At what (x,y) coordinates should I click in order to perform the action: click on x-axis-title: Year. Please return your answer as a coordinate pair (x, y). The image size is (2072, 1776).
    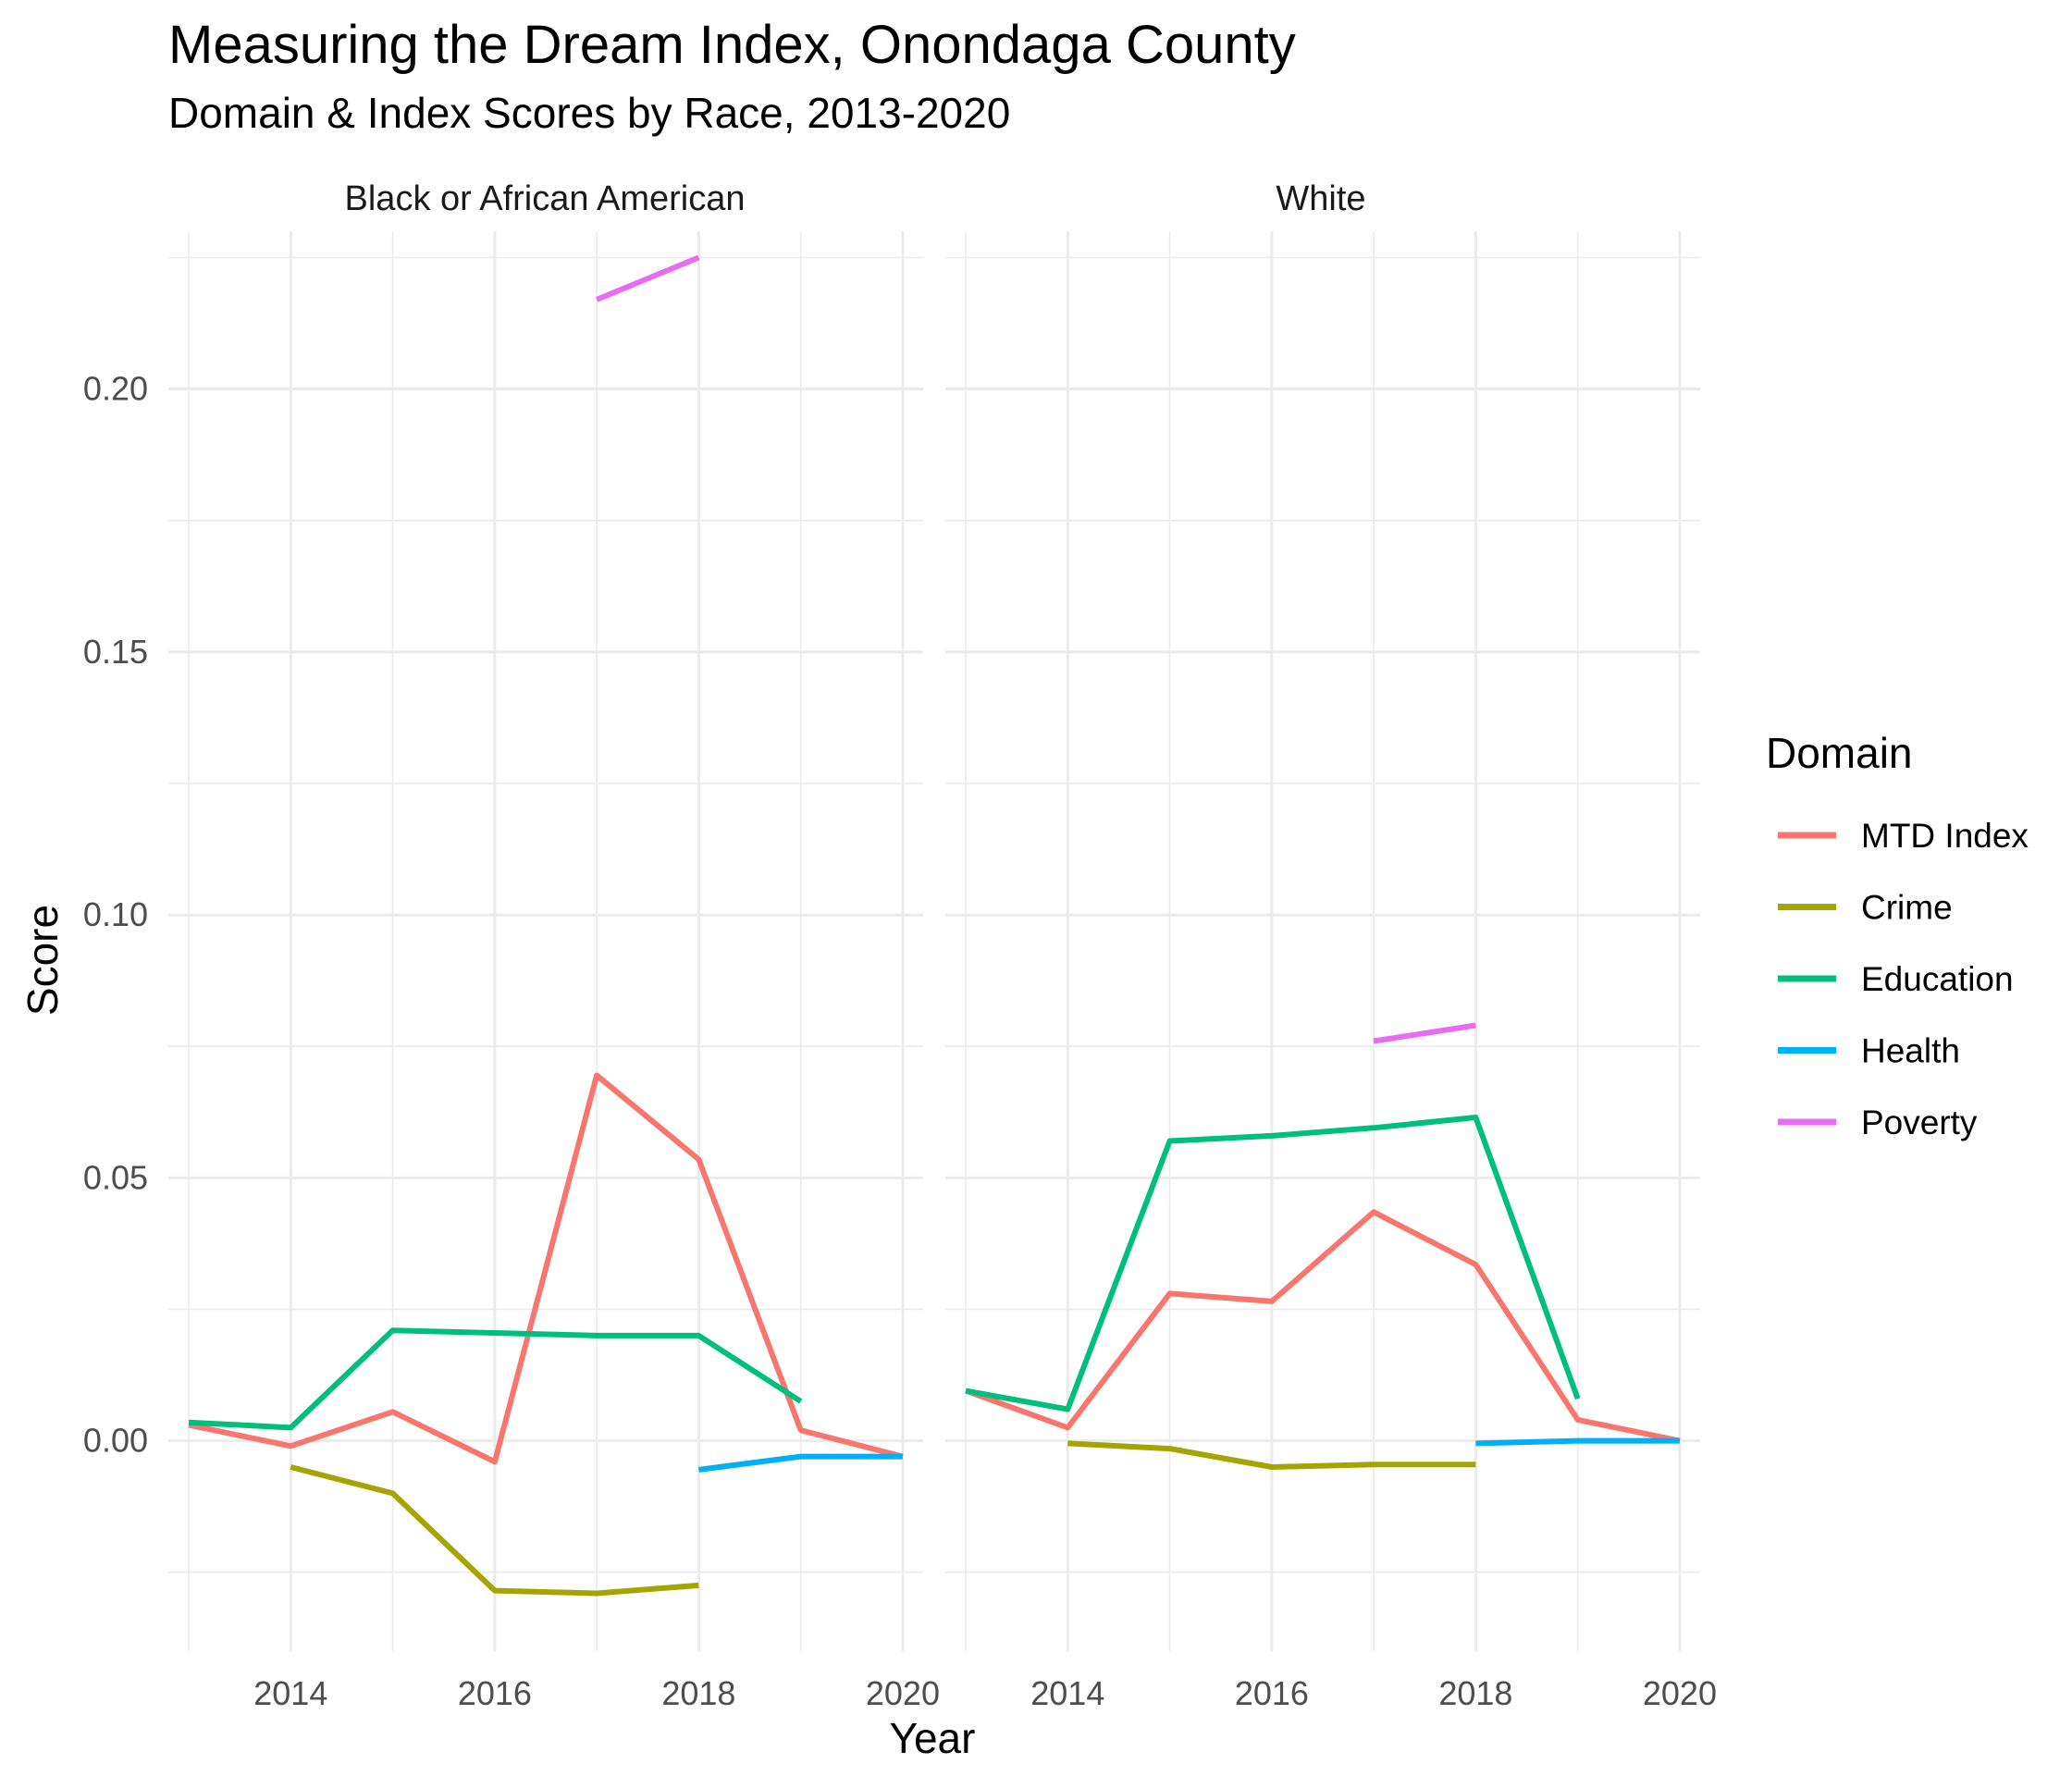
    Looking at the image, I should click on (933, 1738).